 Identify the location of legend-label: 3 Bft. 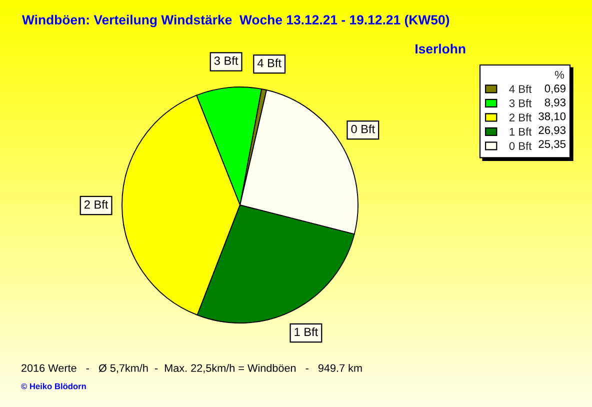
(520, 103).